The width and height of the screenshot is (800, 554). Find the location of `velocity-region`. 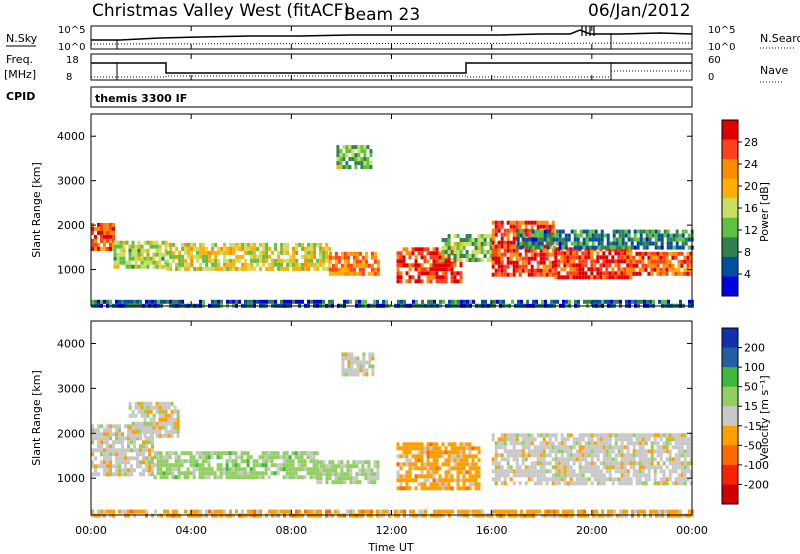

velocity-region is located at coordinates (236, 465).